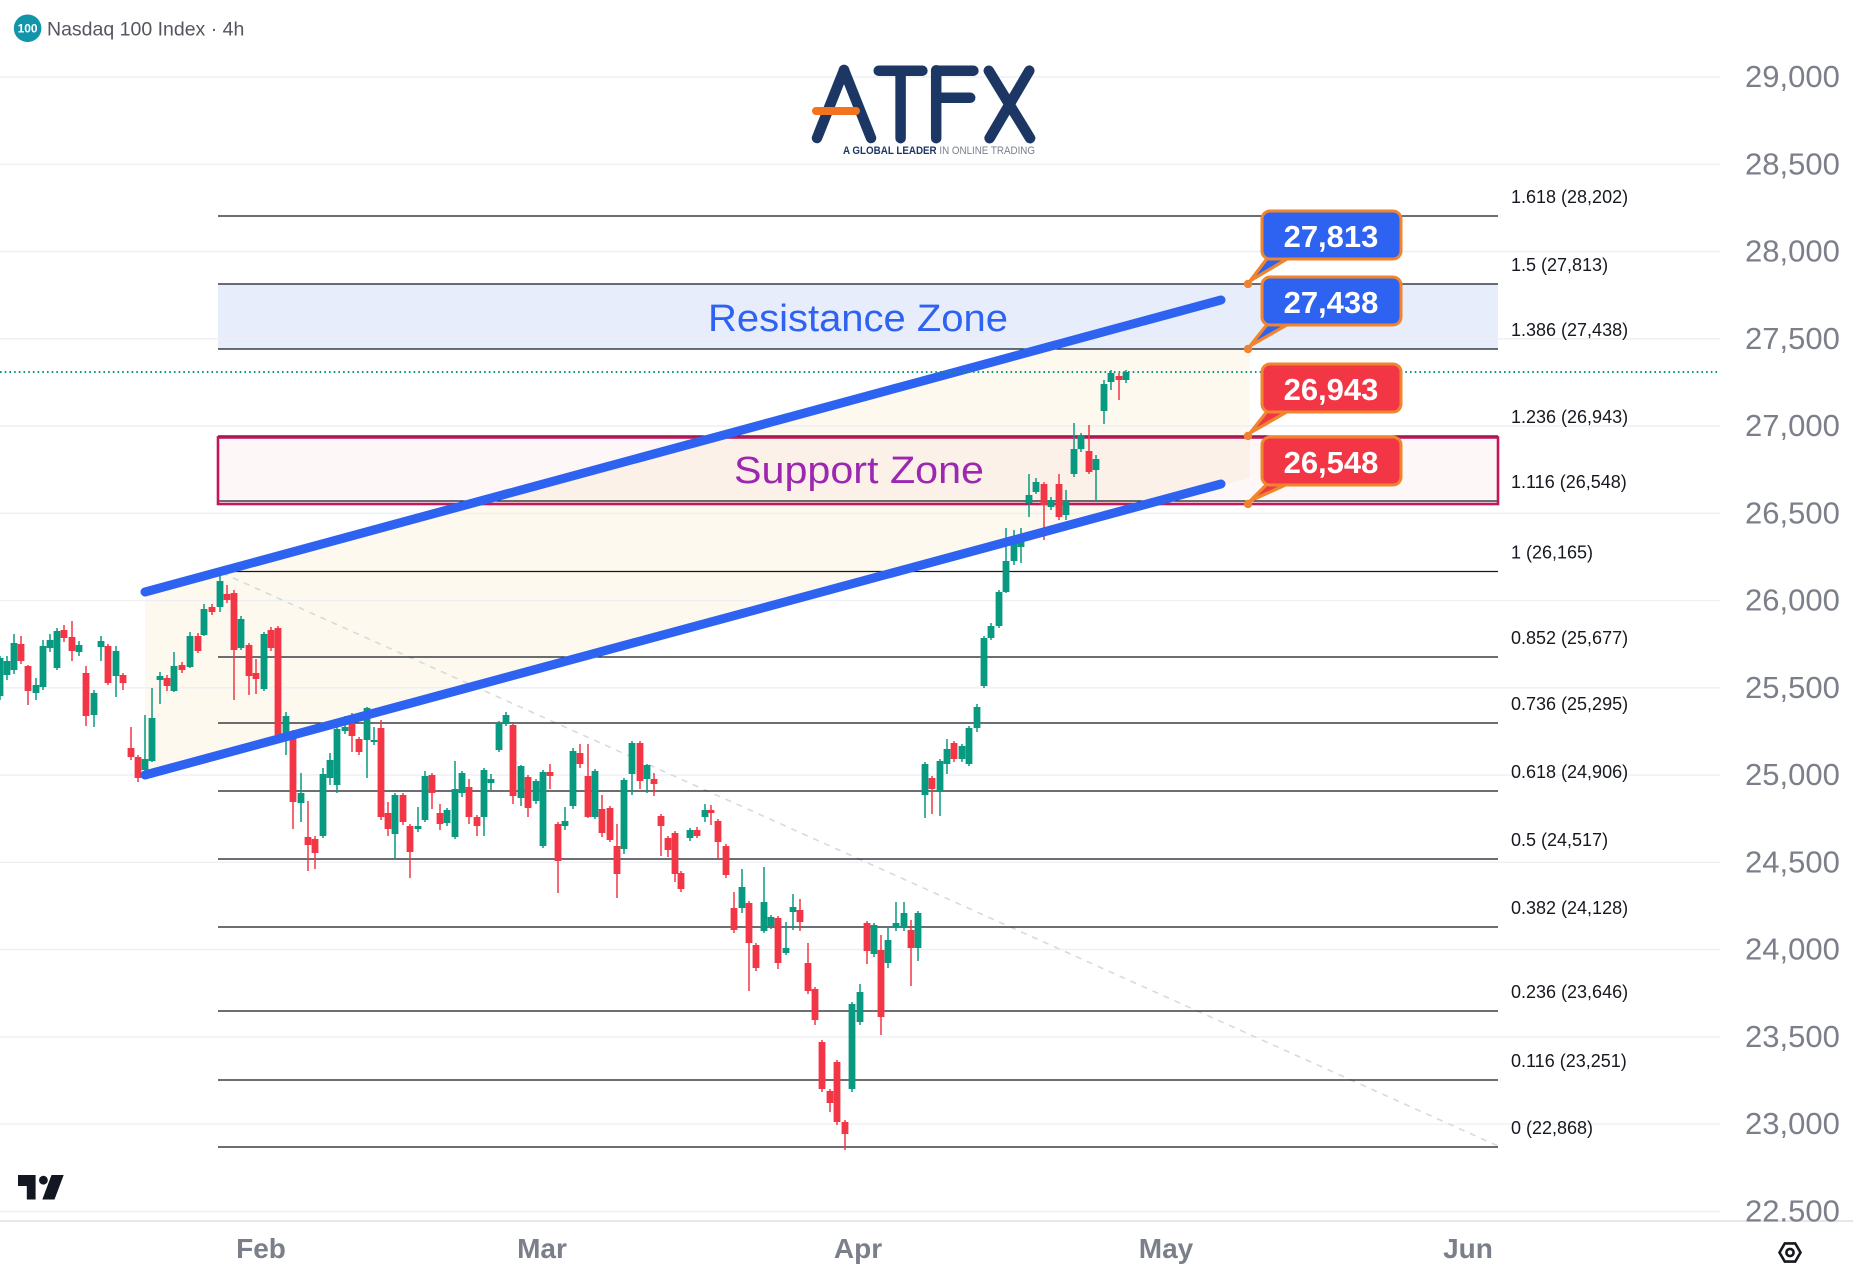 Image resolution: width=1853 pixels, height=1281 pixels. What do you see at coordinates (1792, 1123) in the screenshot?
I see `svg-text: 23,000` at bounding box center [1792, 1123].